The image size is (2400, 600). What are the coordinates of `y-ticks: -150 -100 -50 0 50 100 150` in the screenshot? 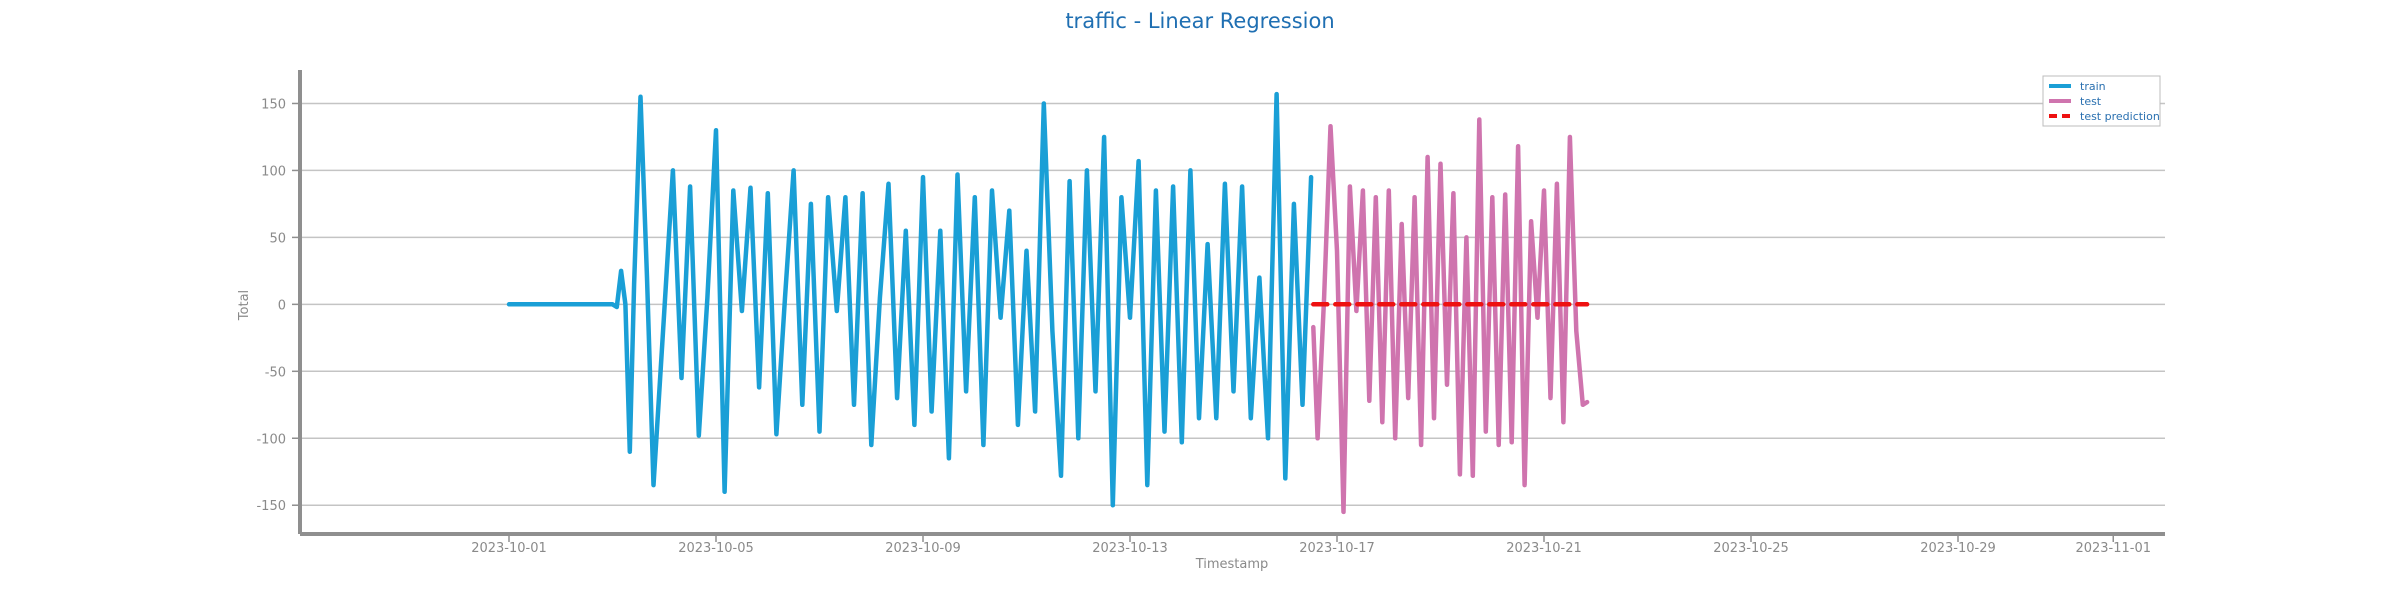 It's located at (278, 305).